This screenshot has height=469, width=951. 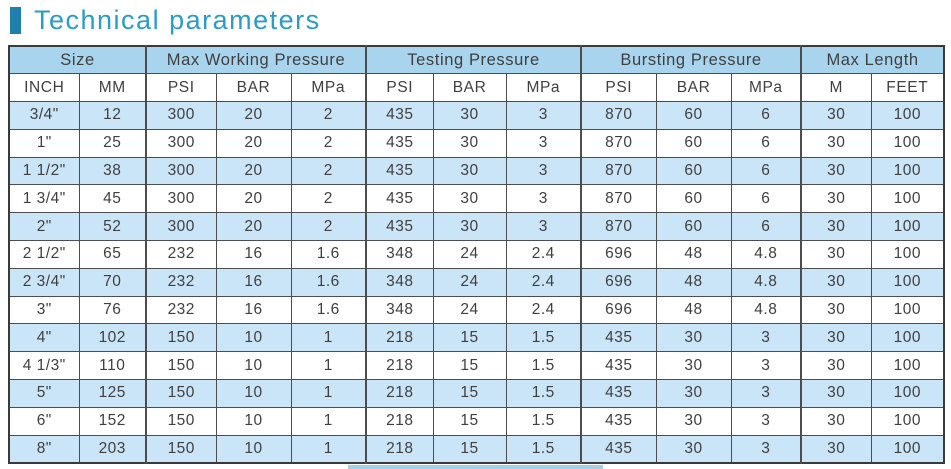 What do you see at coordinates (618, 282) in the screenshot?
I see `table-cell: 696` at bounding box center [618, 282].